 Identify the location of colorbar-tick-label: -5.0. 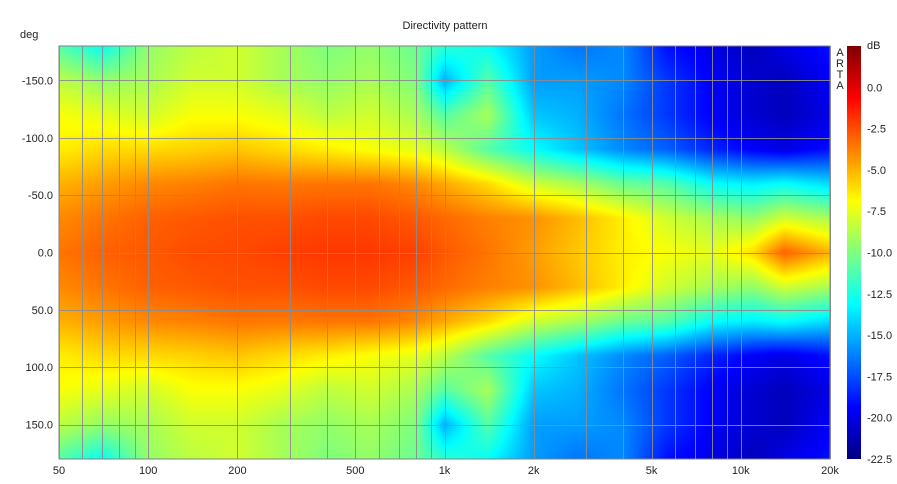
(876, 171).